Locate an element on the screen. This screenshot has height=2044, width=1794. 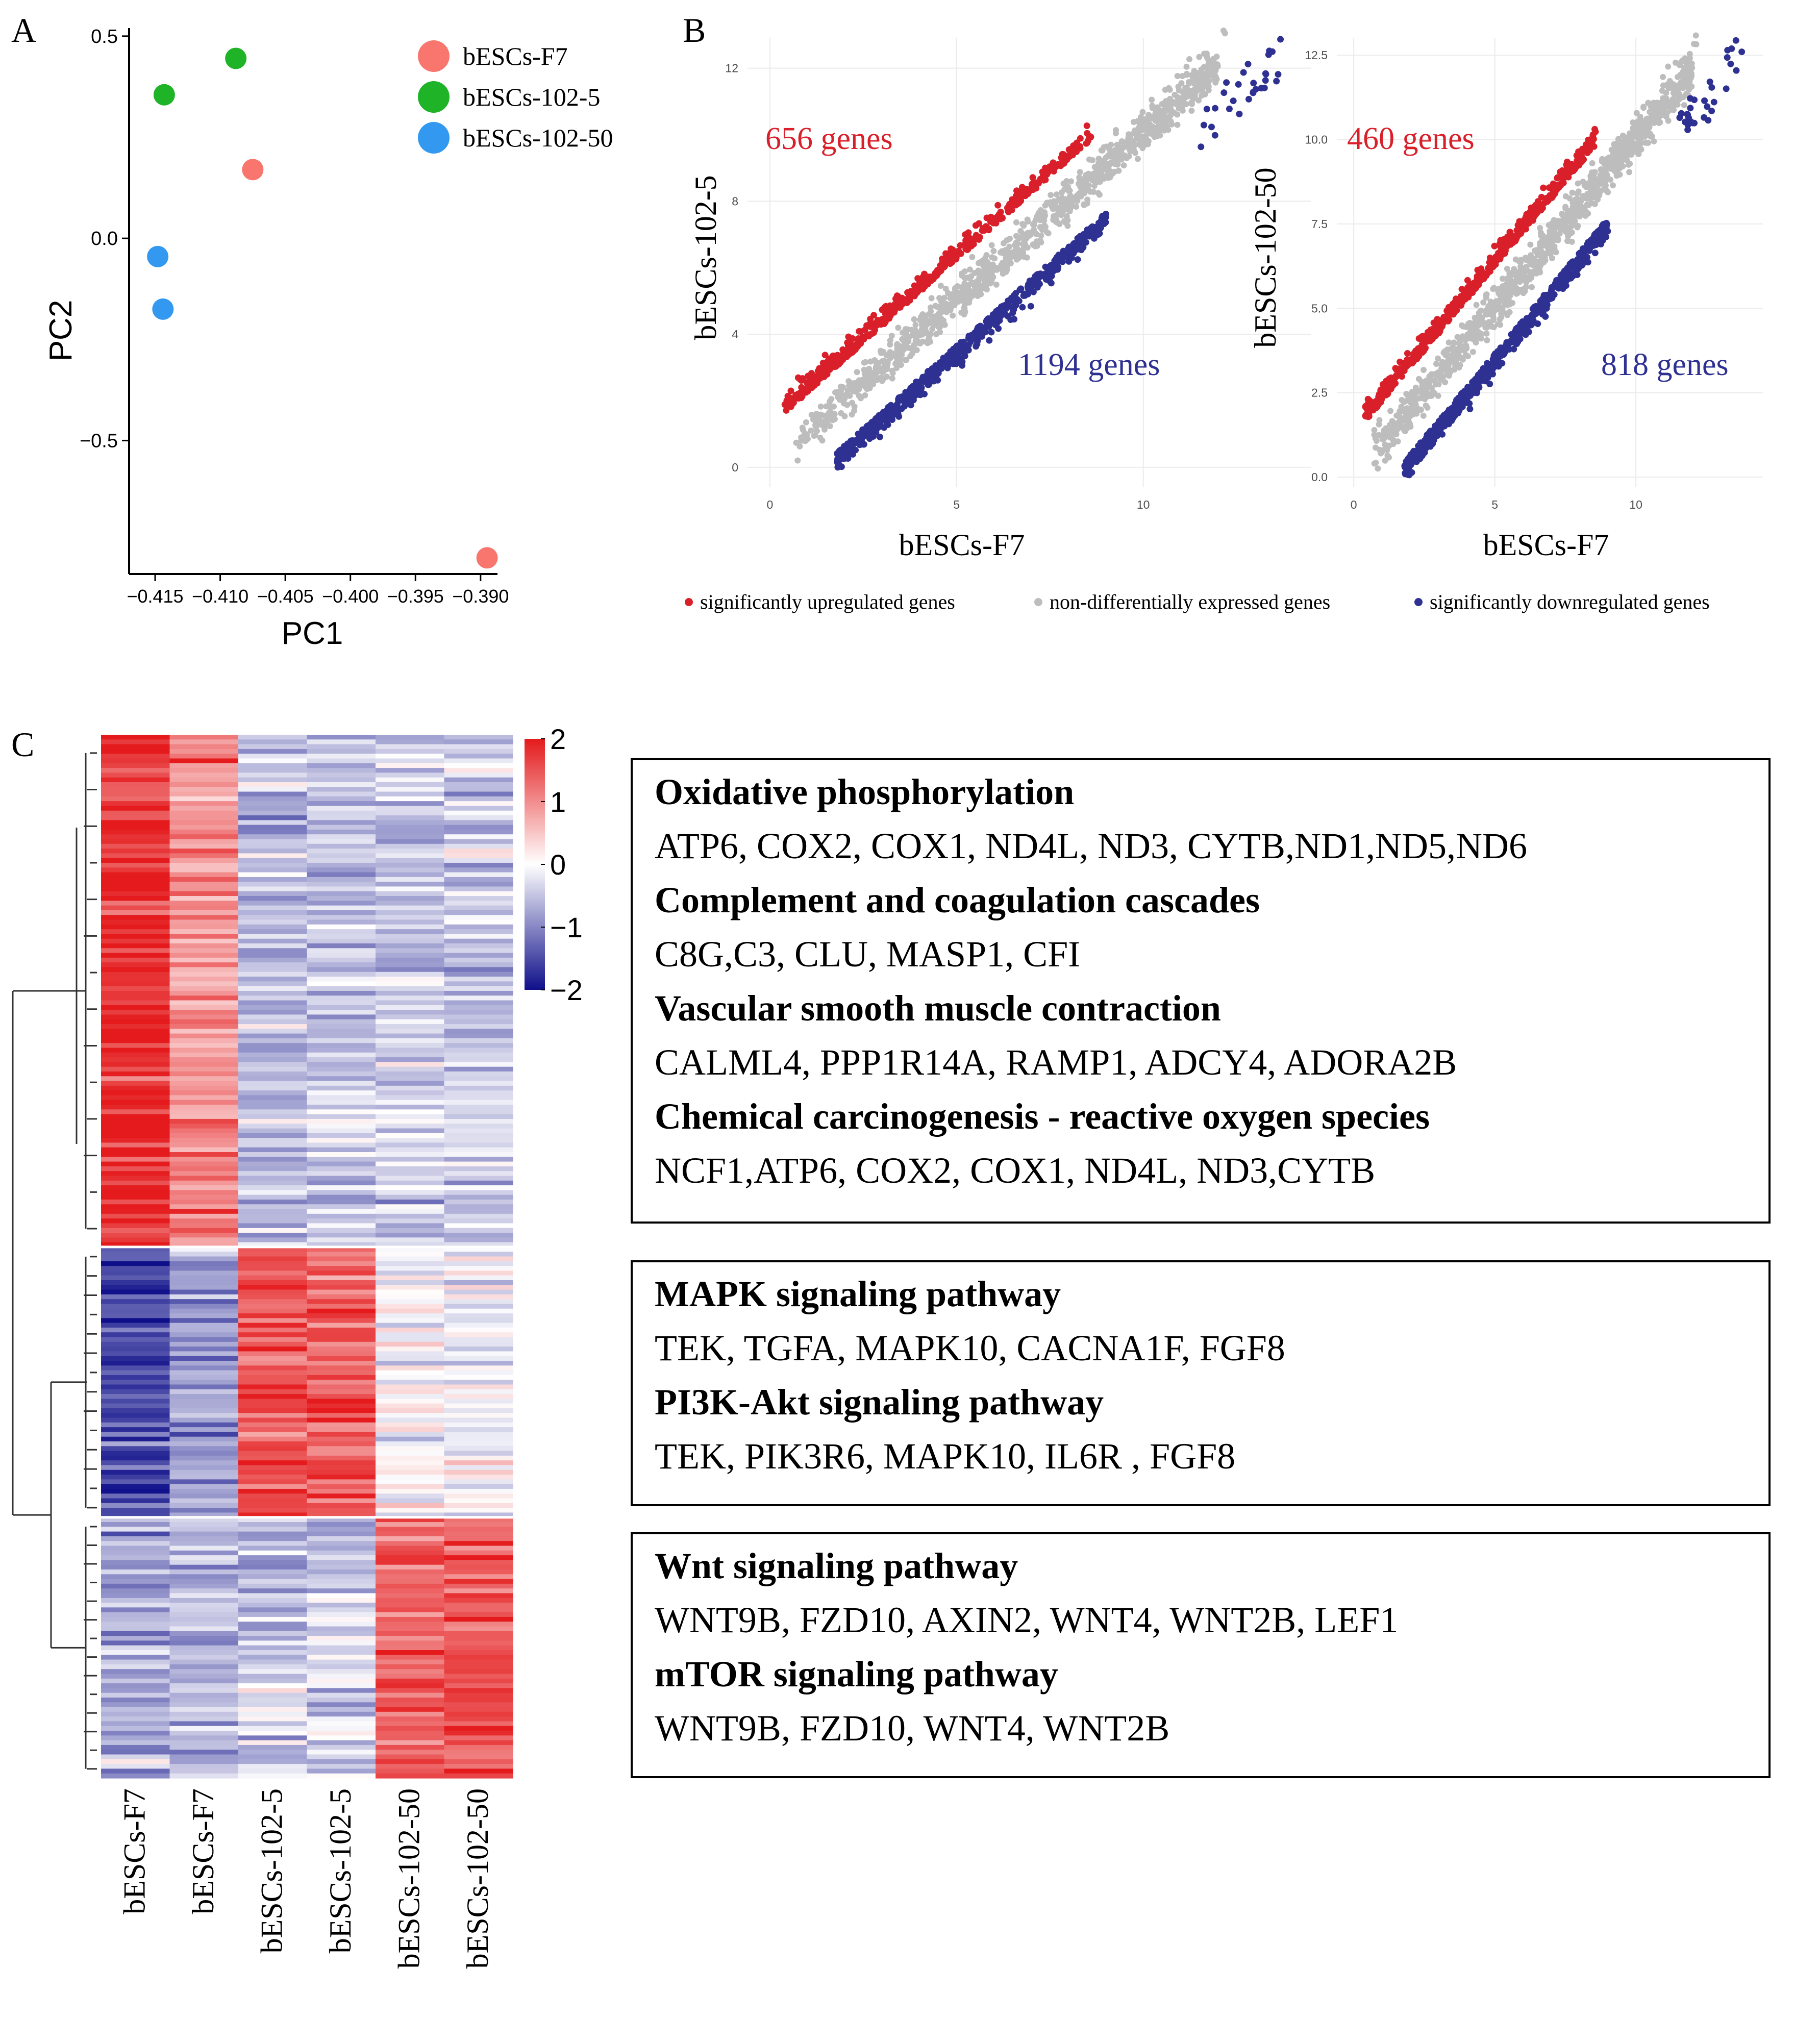
scatter-legend-marker is located at coordinates (1038, 602).